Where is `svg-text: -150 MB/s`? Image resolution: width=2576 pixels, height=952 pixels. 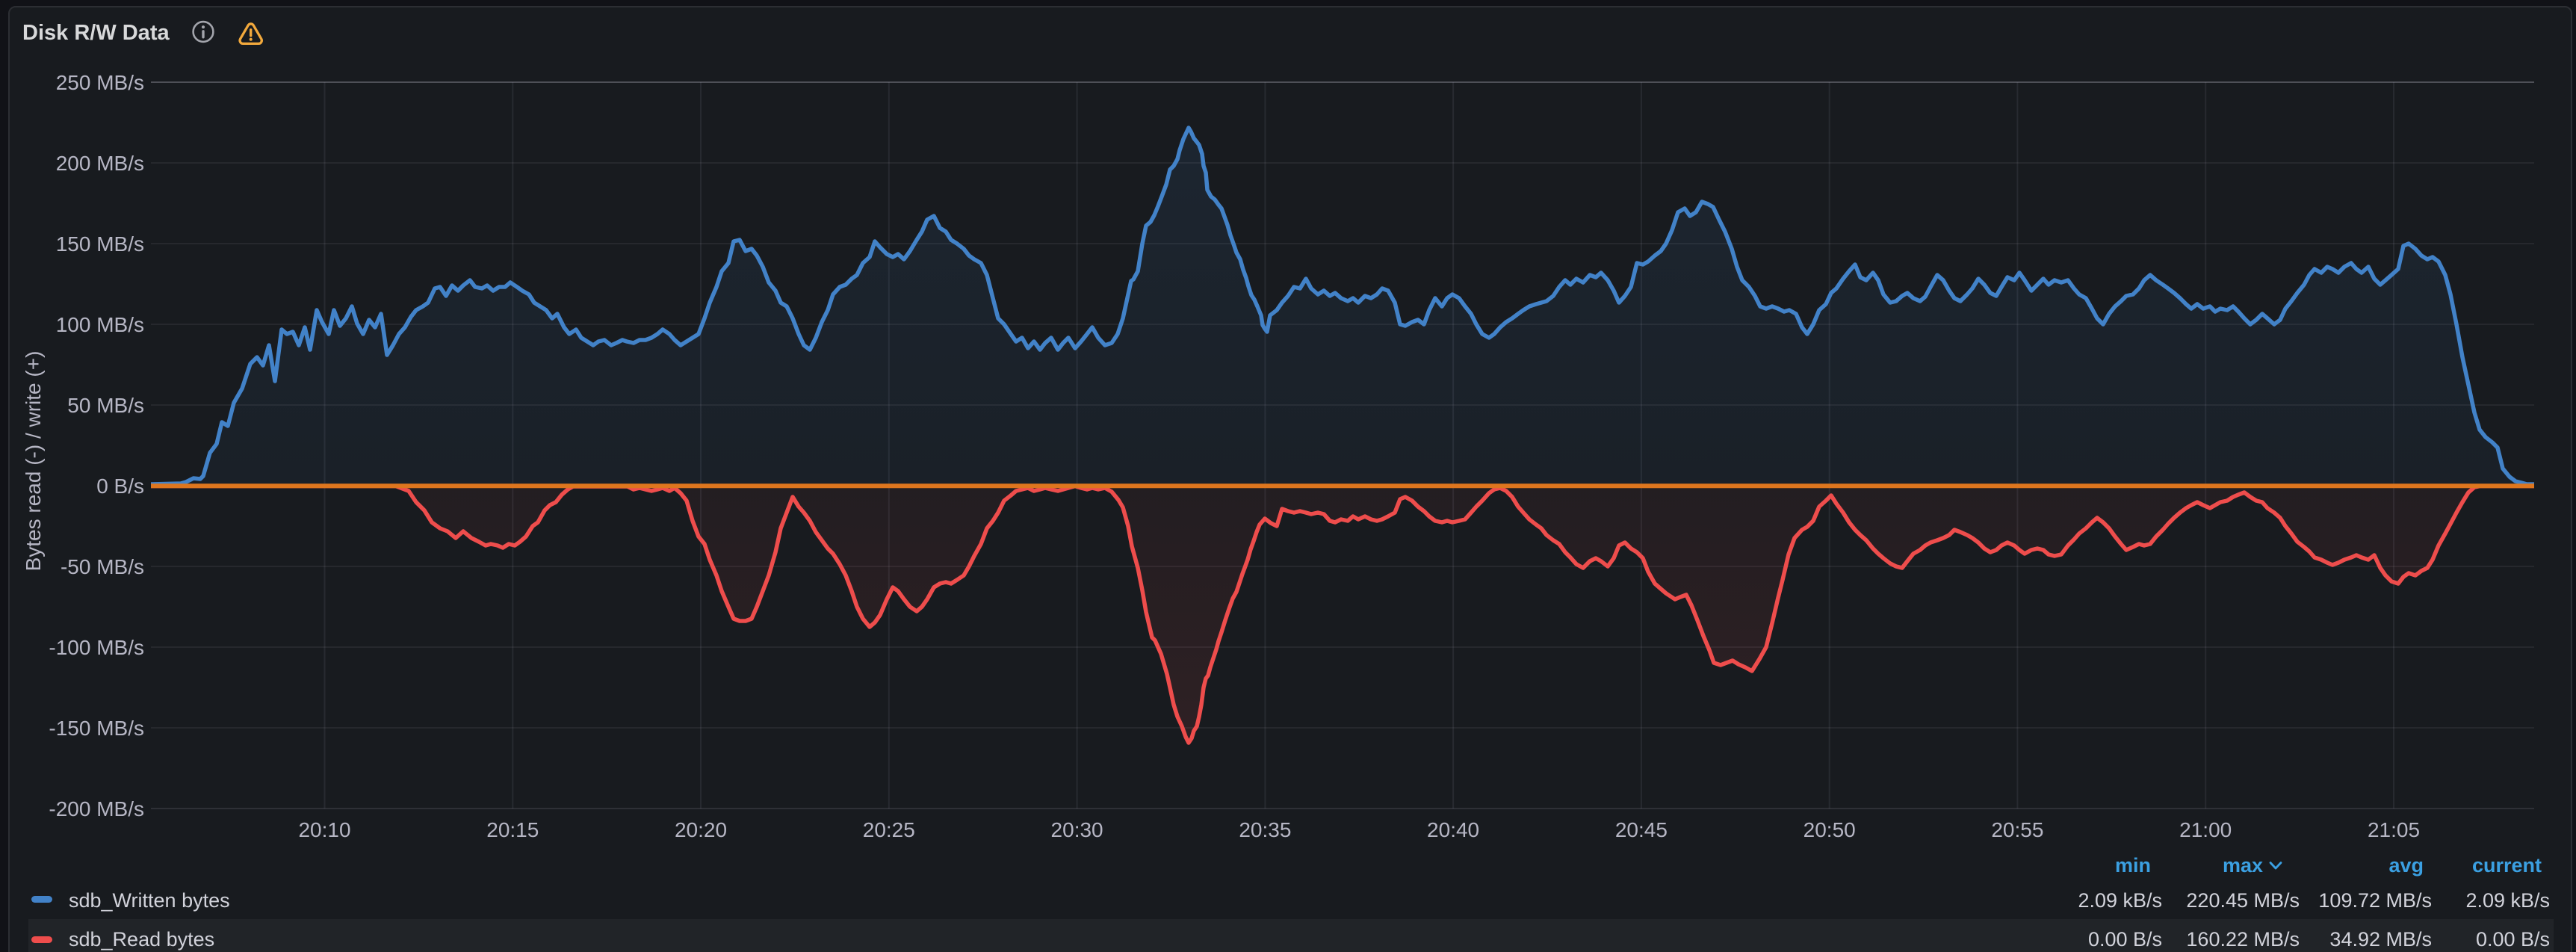 svg-text: -150 MB/s is located at coordinates (96, 728).